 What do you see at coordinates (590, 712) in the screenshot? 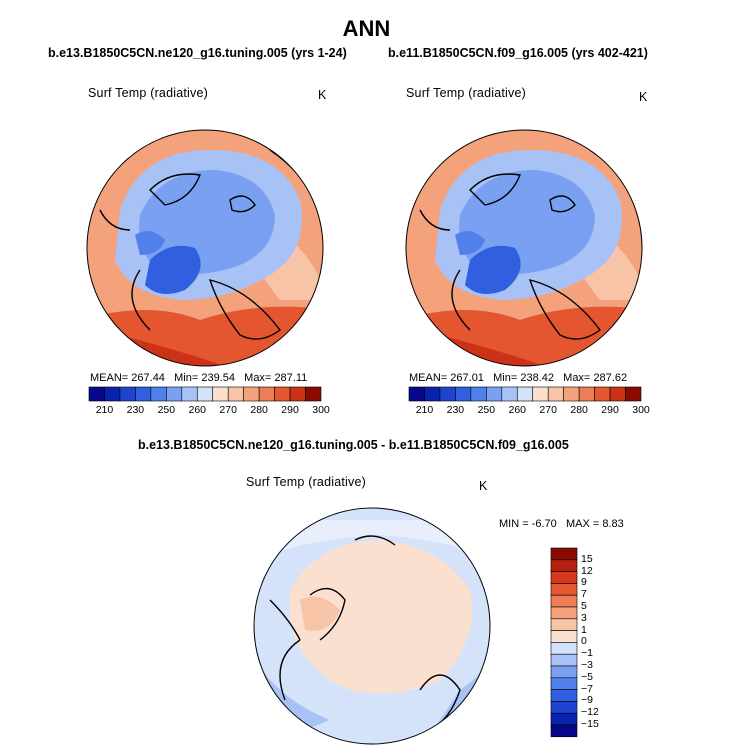
I see `colorbar-tick-label: −12` at bounding box center [590, 712].